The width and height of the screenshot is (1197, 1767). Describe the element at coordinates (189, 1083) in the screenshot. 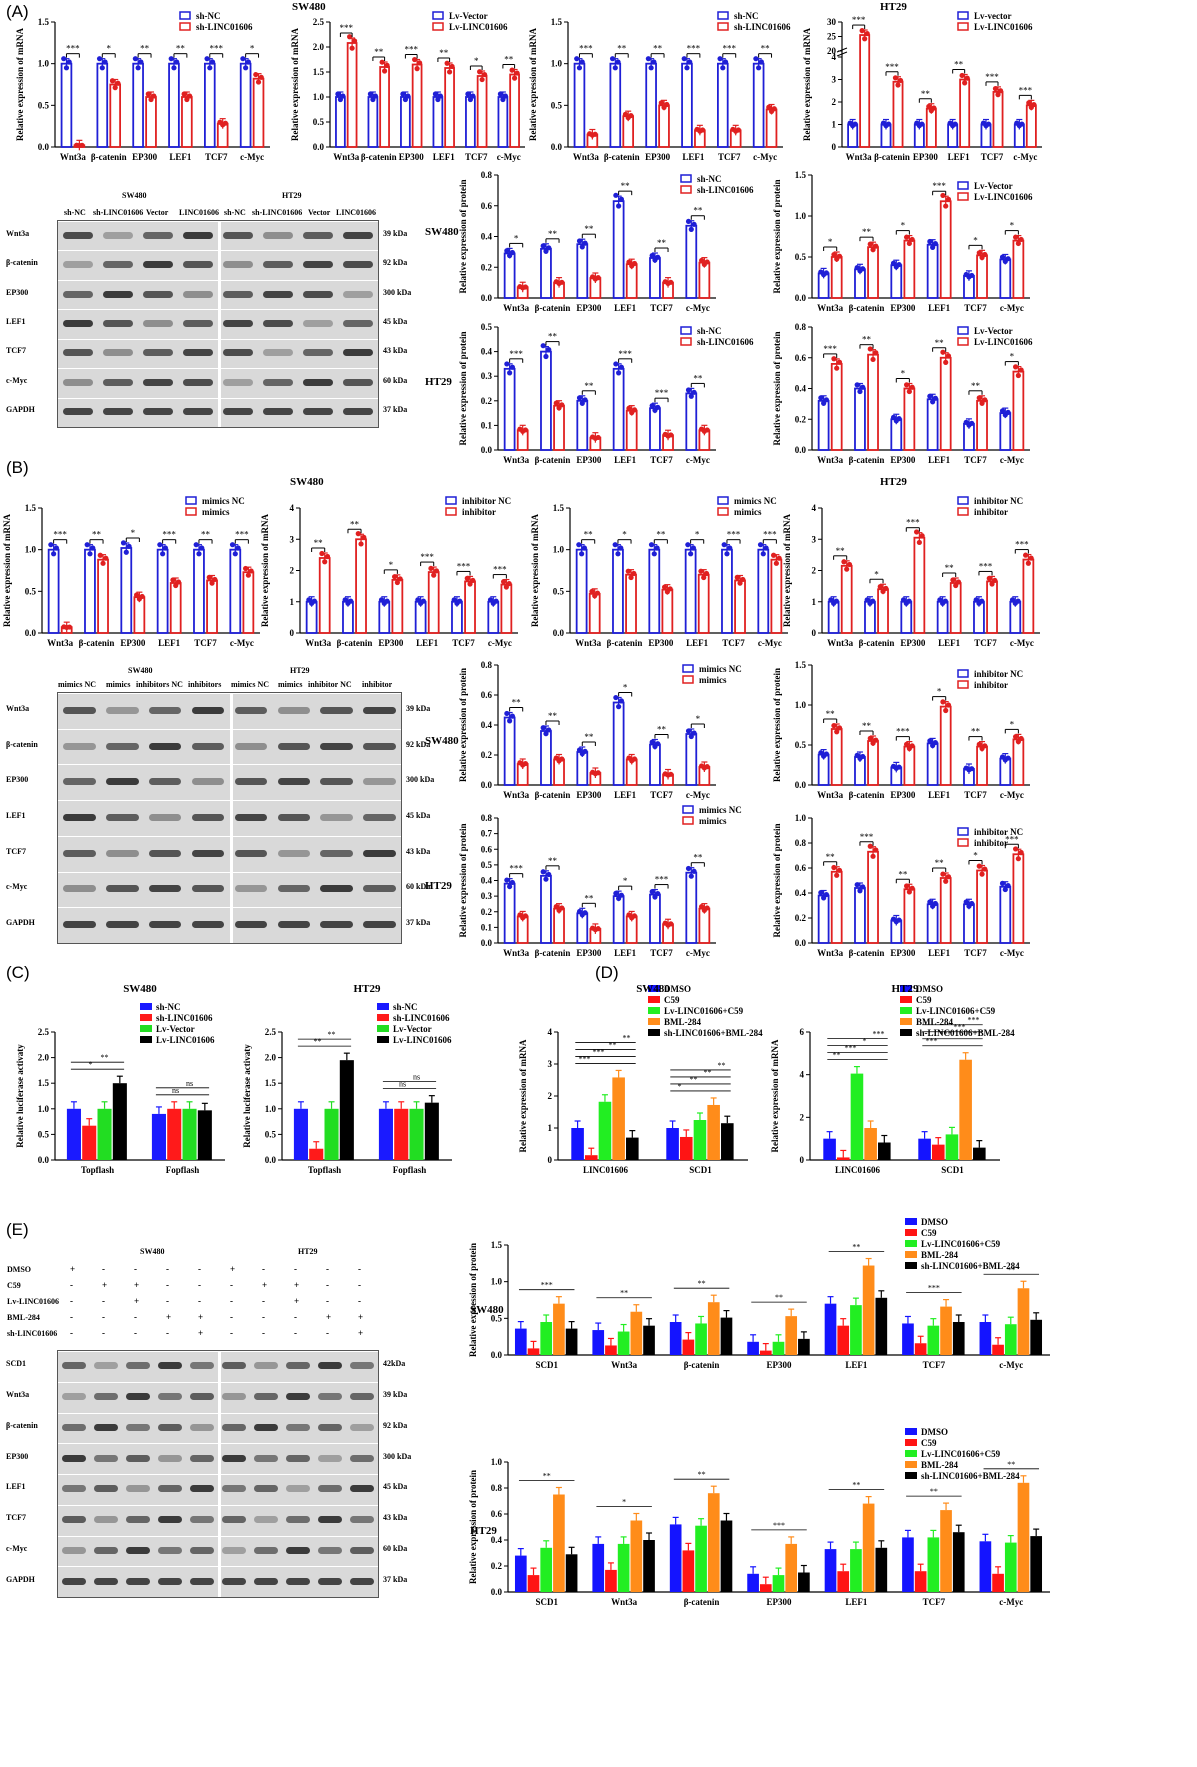

I see `sig-label: ns` at that location.